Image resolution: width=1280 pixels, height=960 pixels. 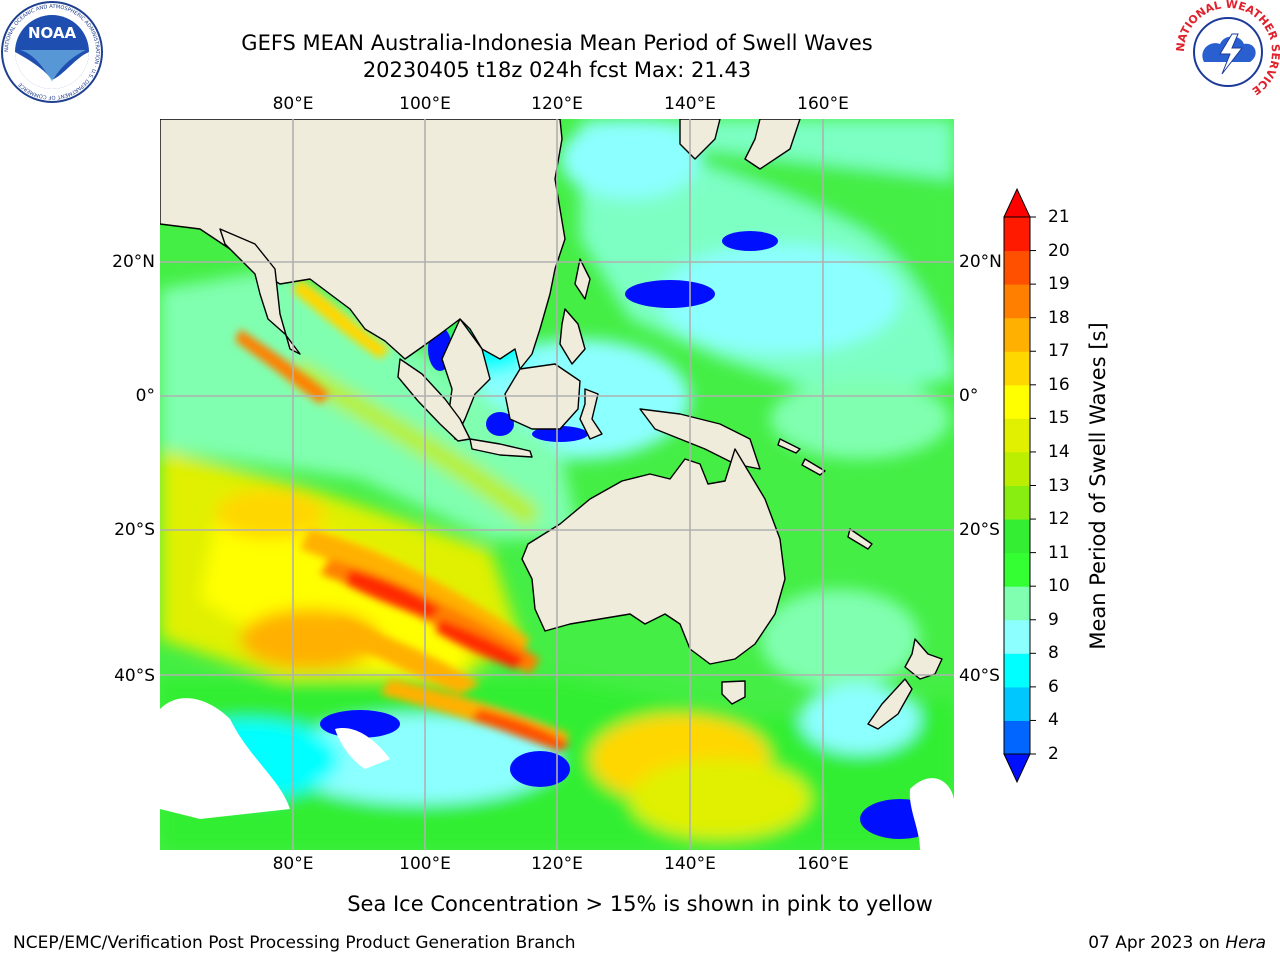 I want to click on colorbar-tick-label: 10, so click(x=1059, y=586).